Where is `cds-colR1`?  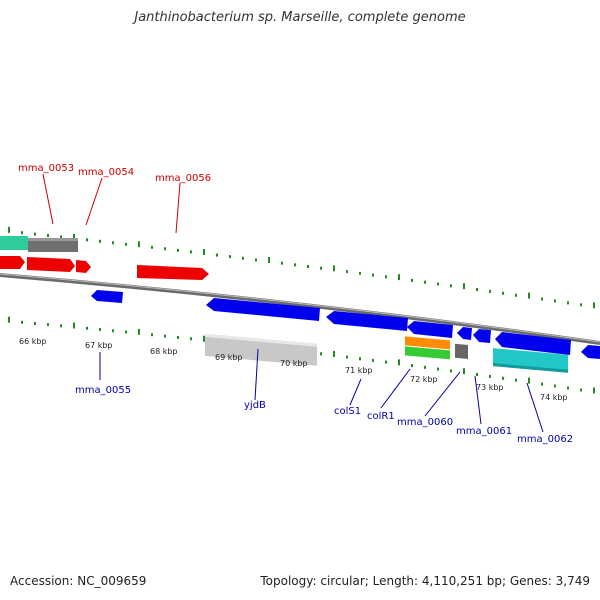
cds-colR1 is located at coordinates (430, 329).